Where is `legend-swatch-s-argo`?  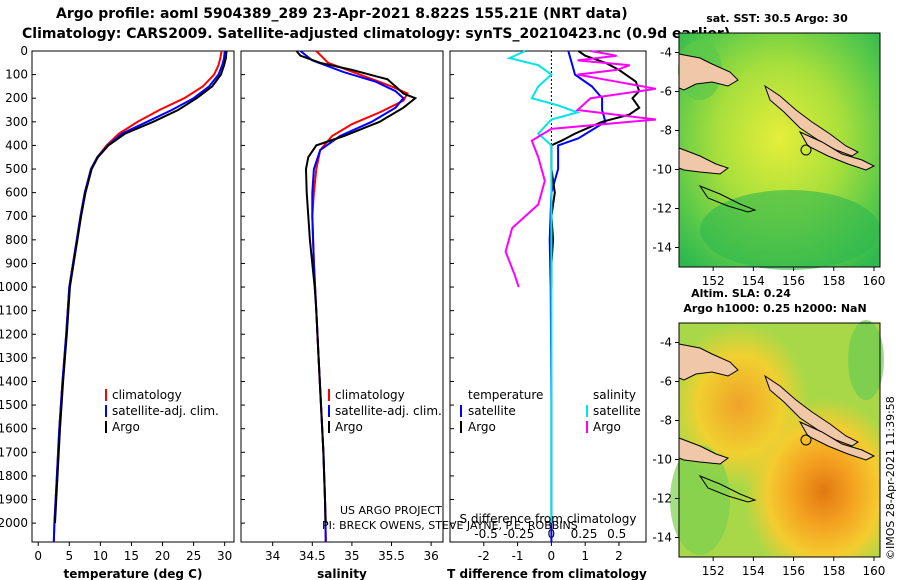
legend-swatch-s-argo is located at coordinates (587, 427).